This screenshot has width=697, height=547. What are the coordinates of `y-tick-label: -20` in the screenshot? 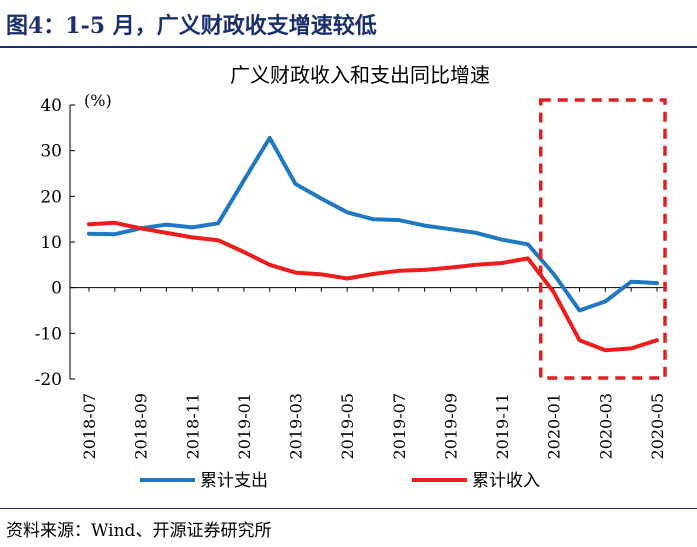 It's located at (48, 380).